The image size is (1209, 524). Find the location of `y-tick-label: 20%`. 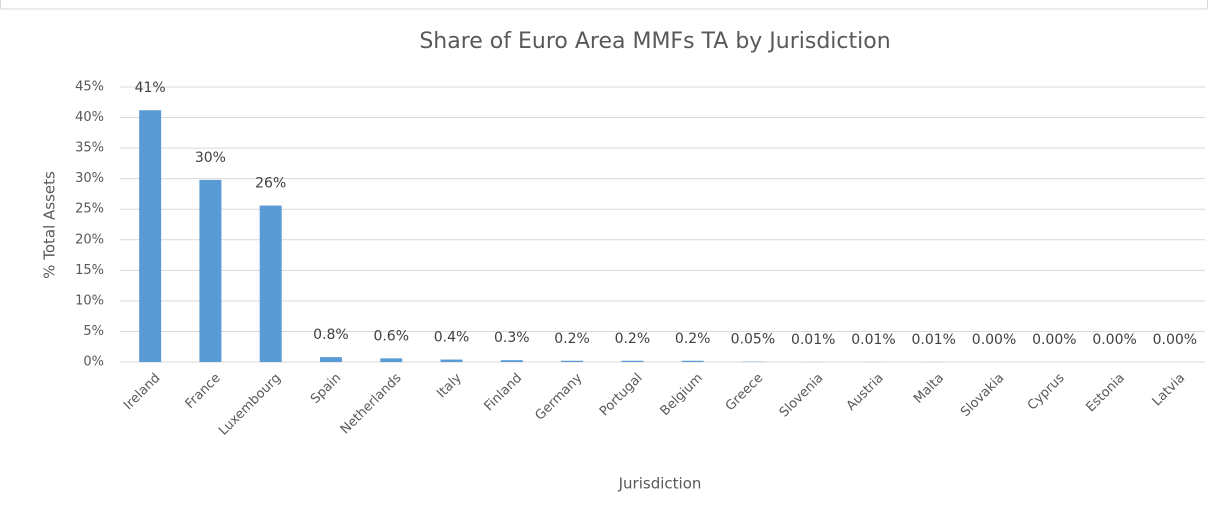

y-tick-label: 20% is located at coordinates (89, 239).